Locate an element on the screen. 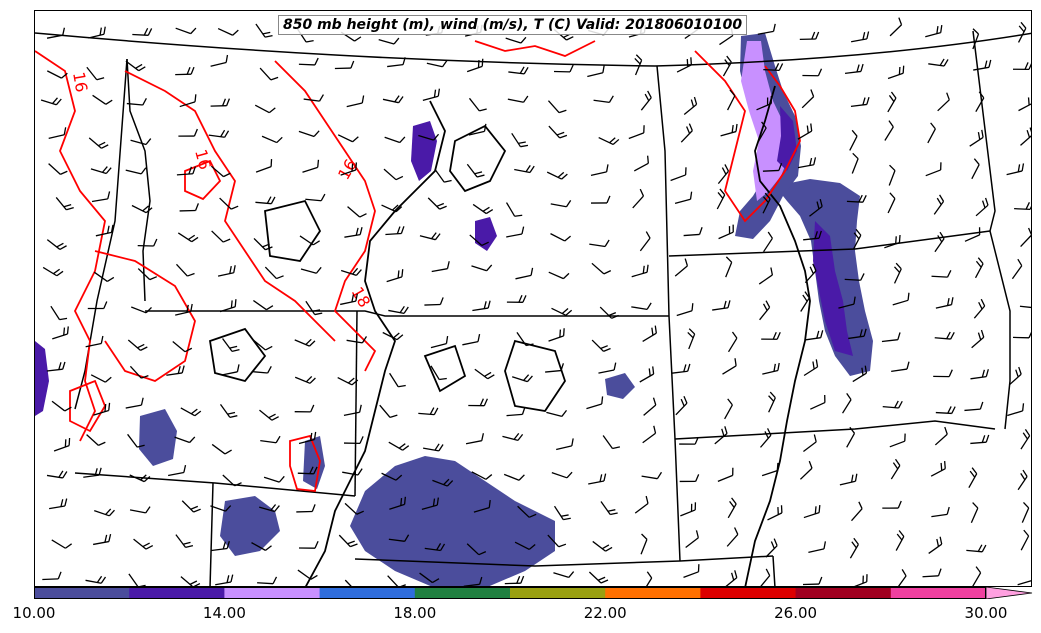 The image size is (1041, 633). boundary-ne-east is located at coordinates (774, 570).